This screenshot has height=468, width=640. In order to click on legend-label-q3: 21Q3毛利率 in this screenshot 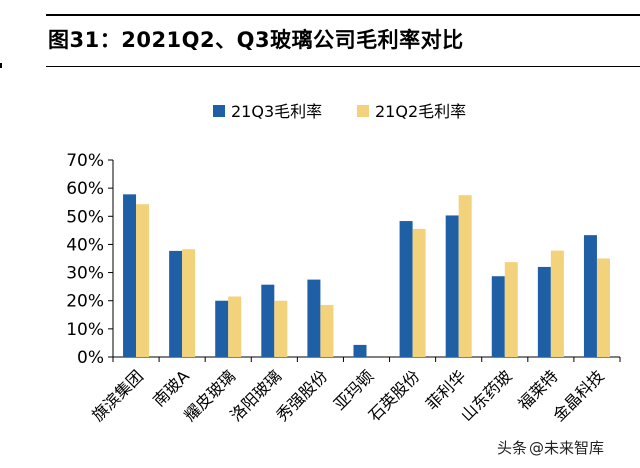, I will do `click(276, 111)`.